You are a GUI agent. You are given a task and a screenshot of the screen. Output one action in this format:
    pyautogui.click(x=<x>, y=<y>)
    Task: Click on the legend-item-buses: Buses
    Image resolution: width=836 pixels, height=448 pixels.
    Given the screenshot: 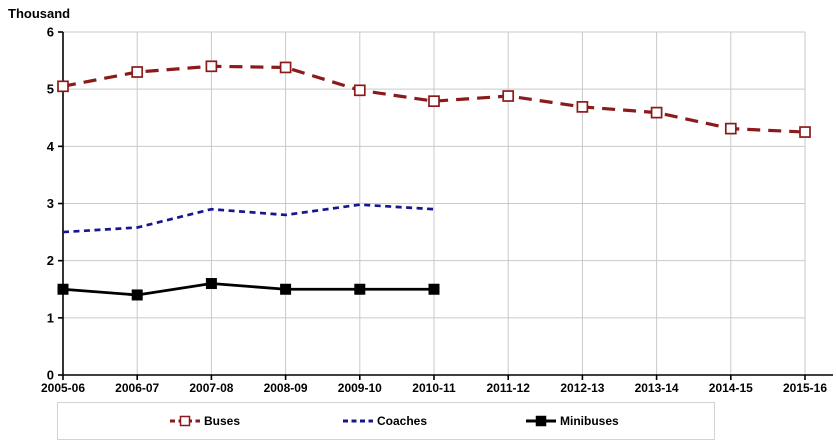 What is the action you would take?
    pyautogui.click(x=205, y=421)
    